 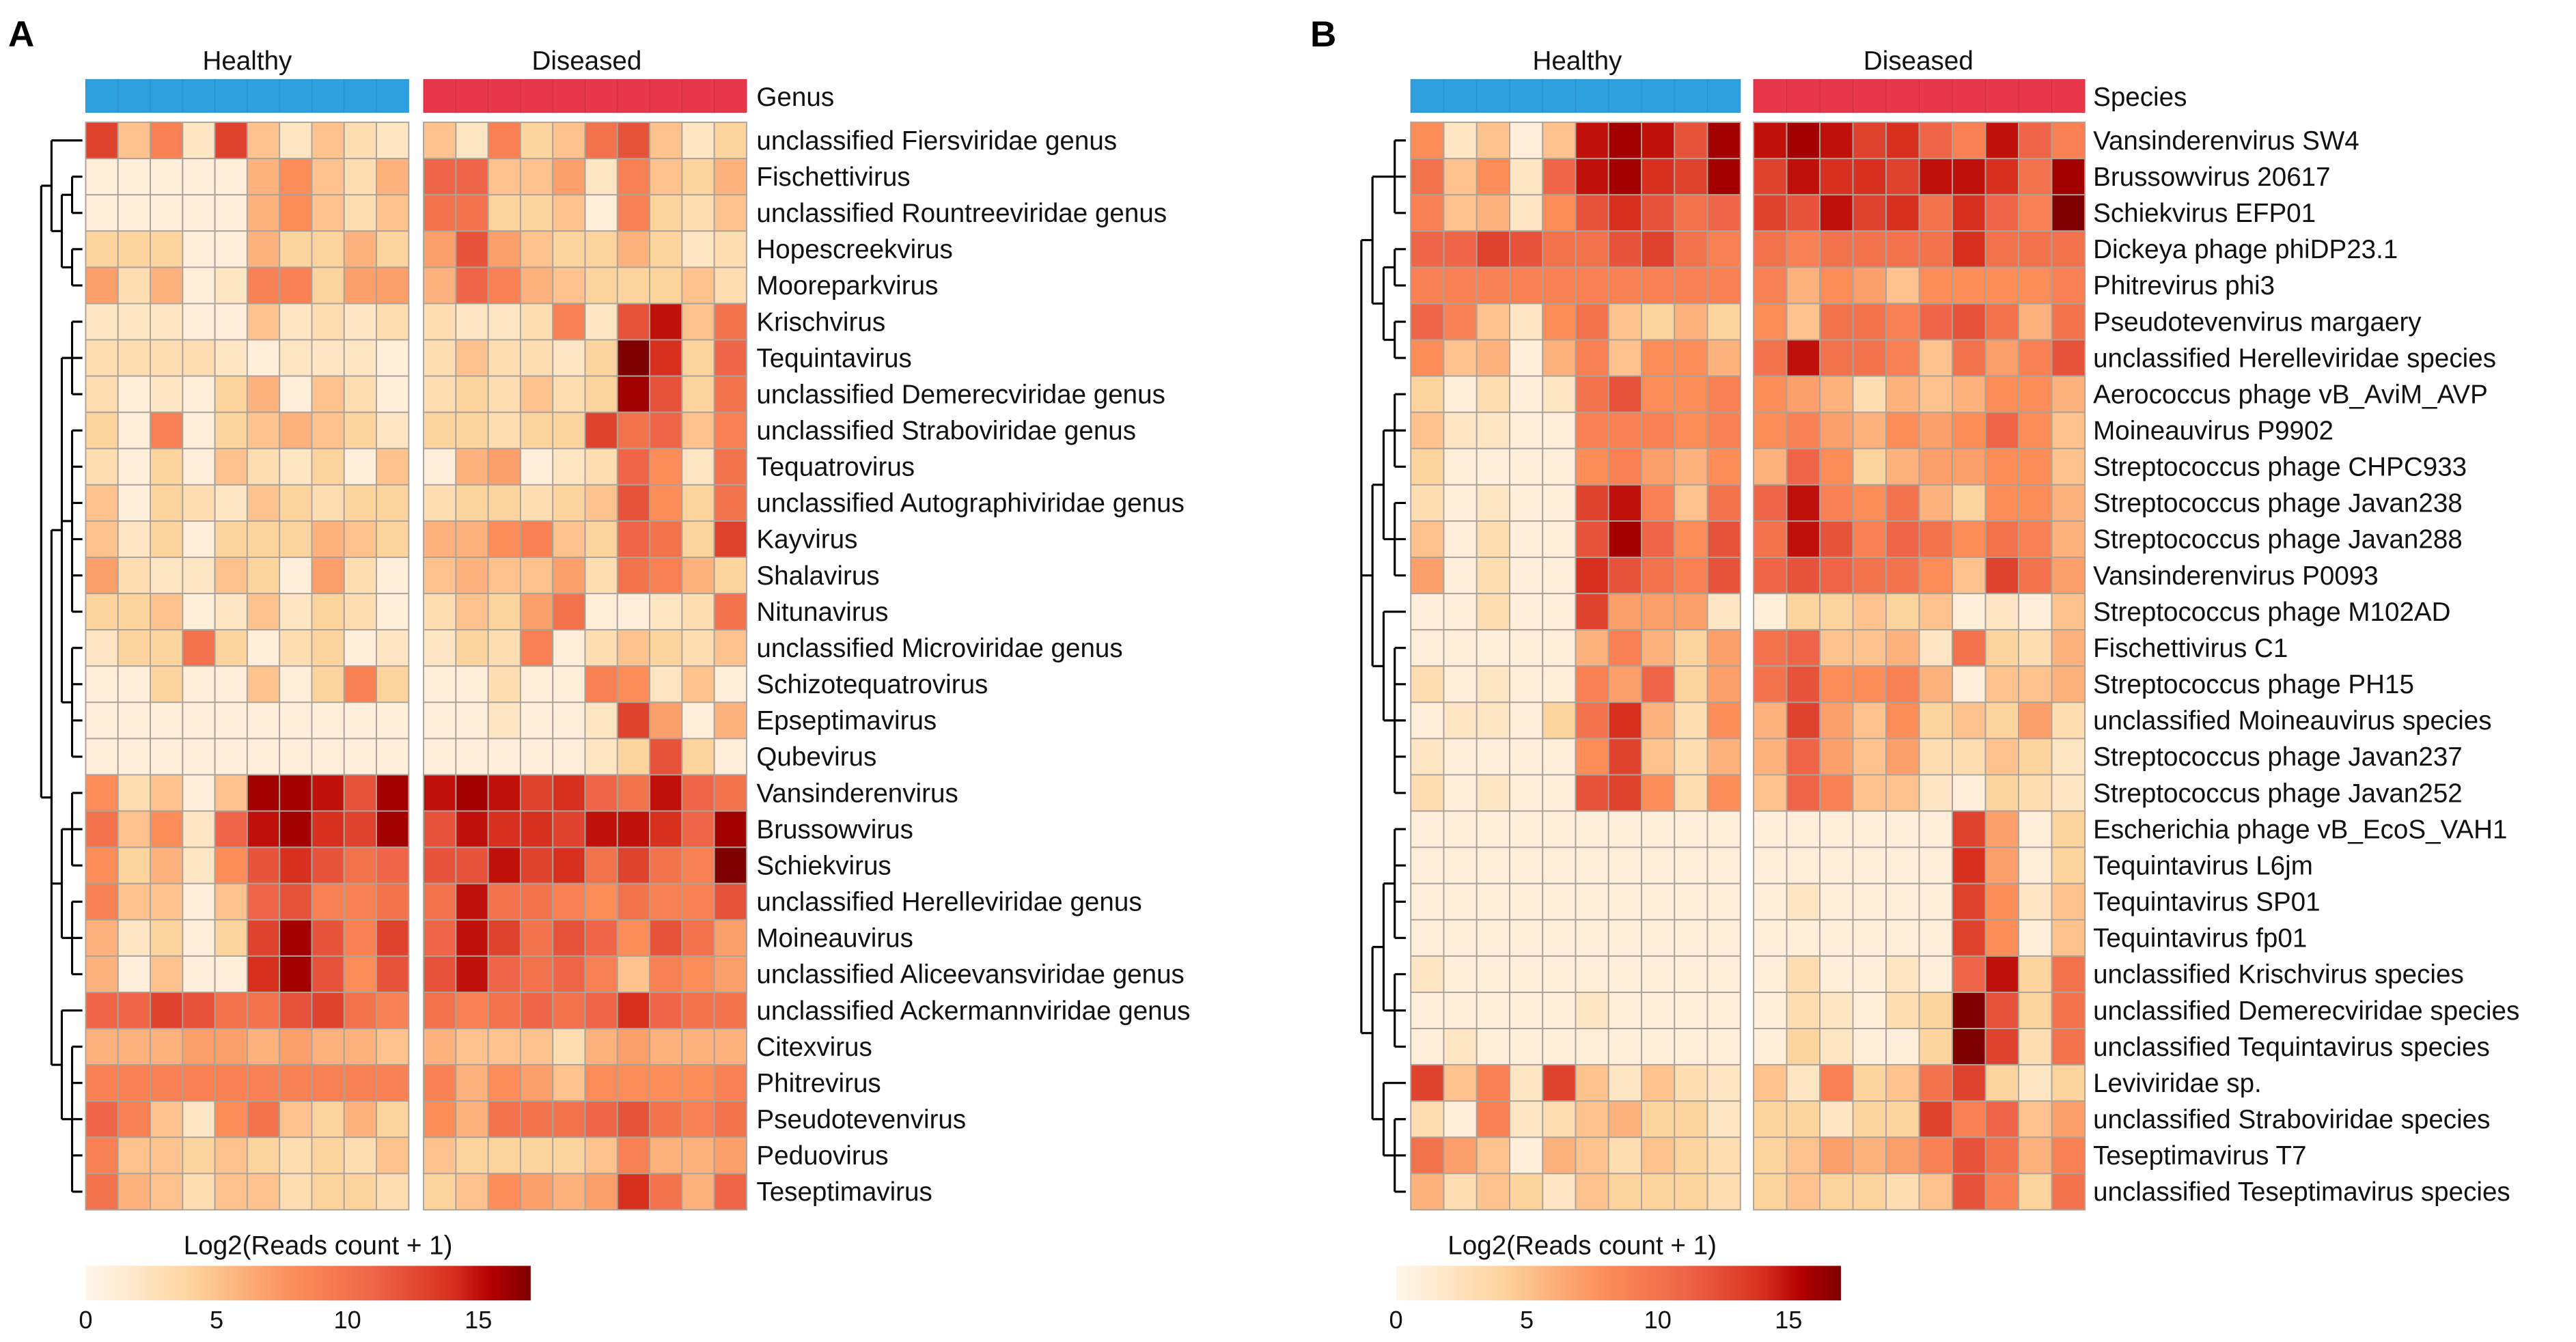 What do you see at coordinates (2280, 467) in the screenshot?
I see `row-label: Streptococcus phage CHPC933` at bounding box center [2280, 467].